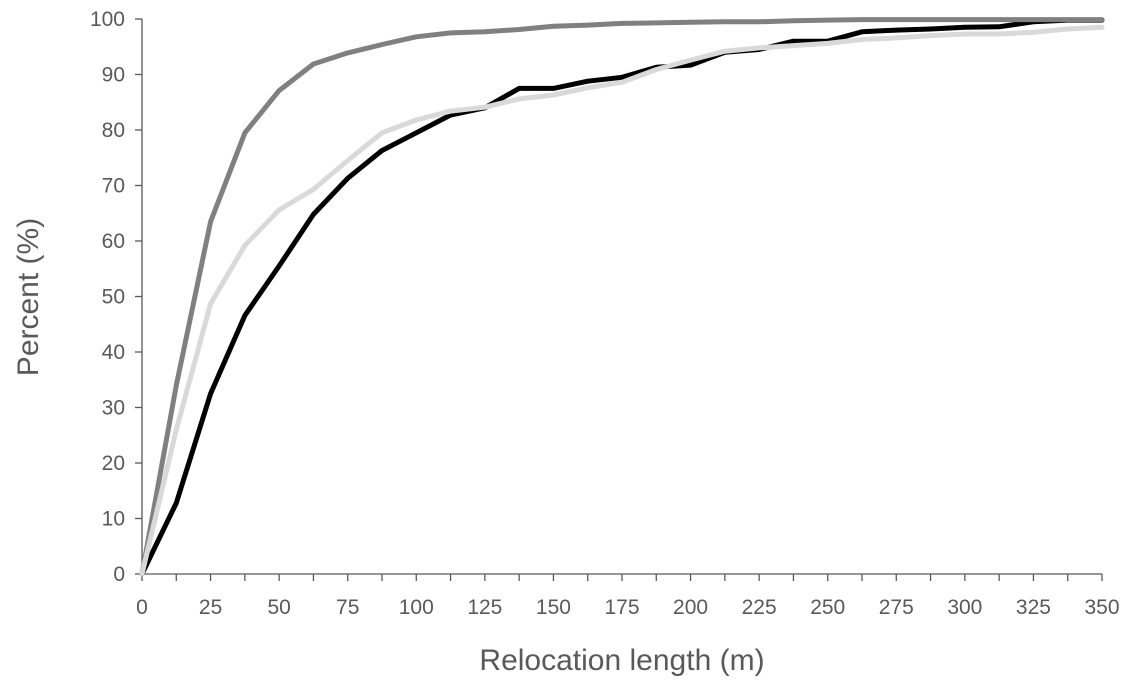 The width and height of the screenshot is (1129, 681). I want to click on x-tick-label: 100, so click(416, 607).